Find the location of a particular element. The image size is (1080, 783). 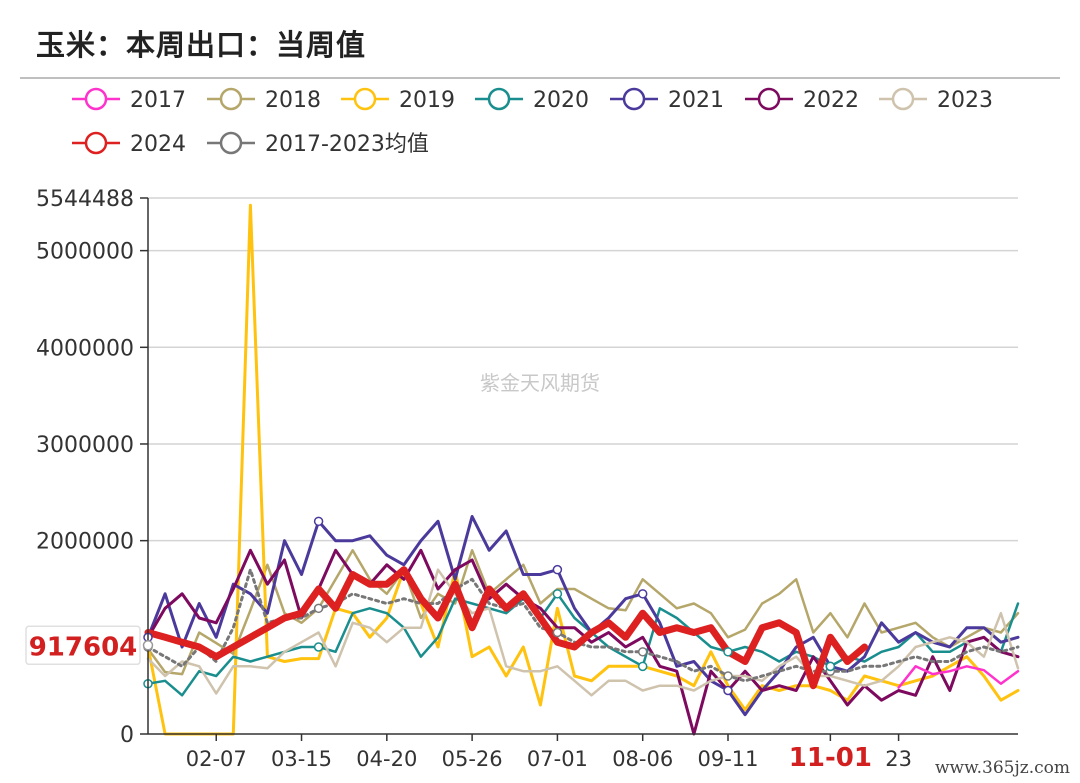

y-tick-label: 0 is located at coordinates (127, 735).